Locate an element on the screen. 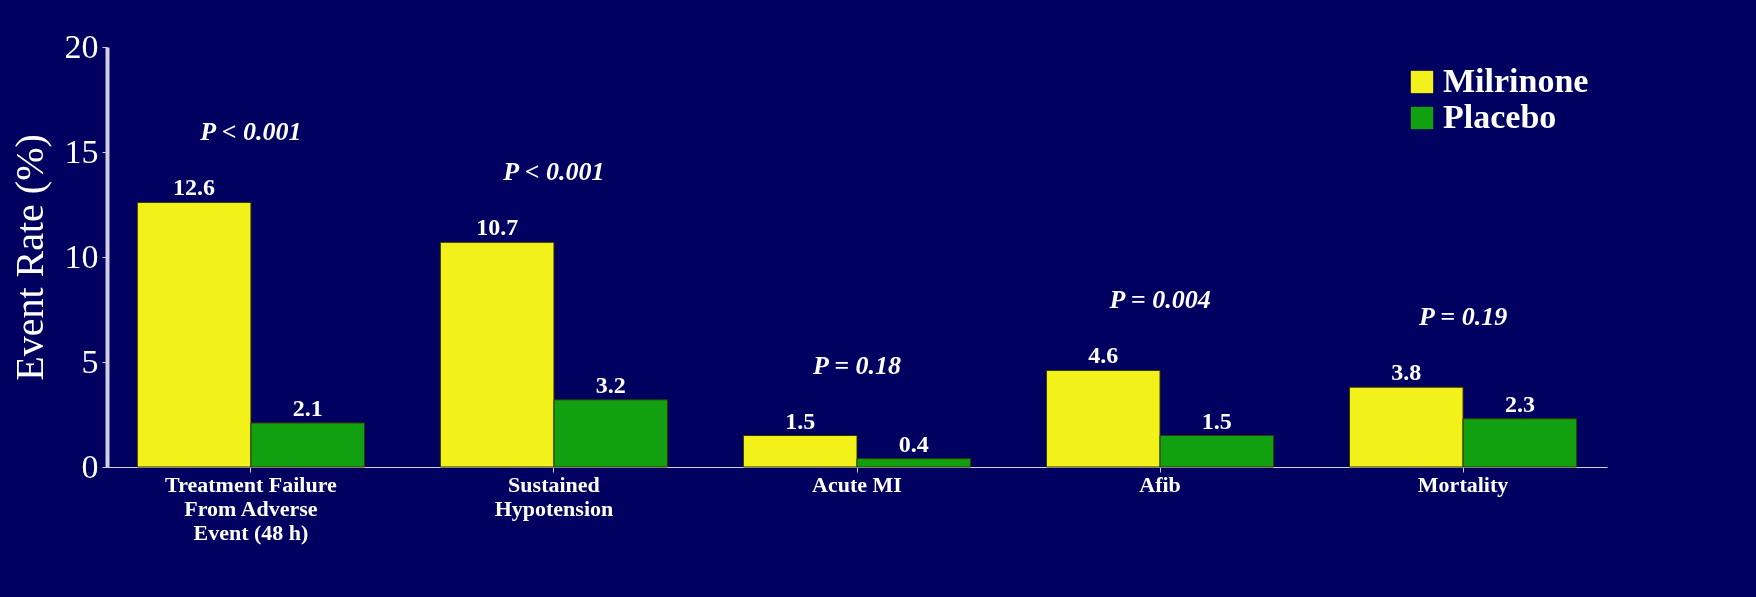  data-label: 12.6 is located at coordinates (194, 187).